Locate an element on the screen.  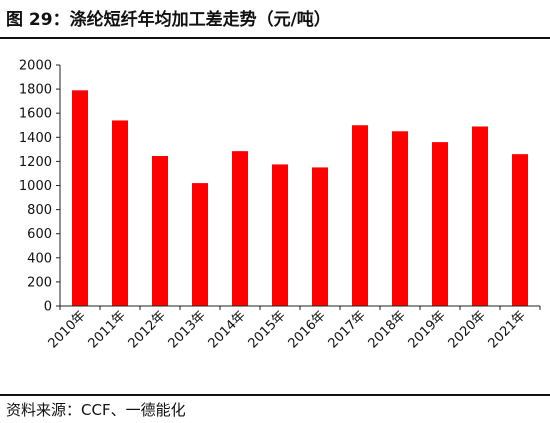
top-divider is located at coordinates (275, 38).